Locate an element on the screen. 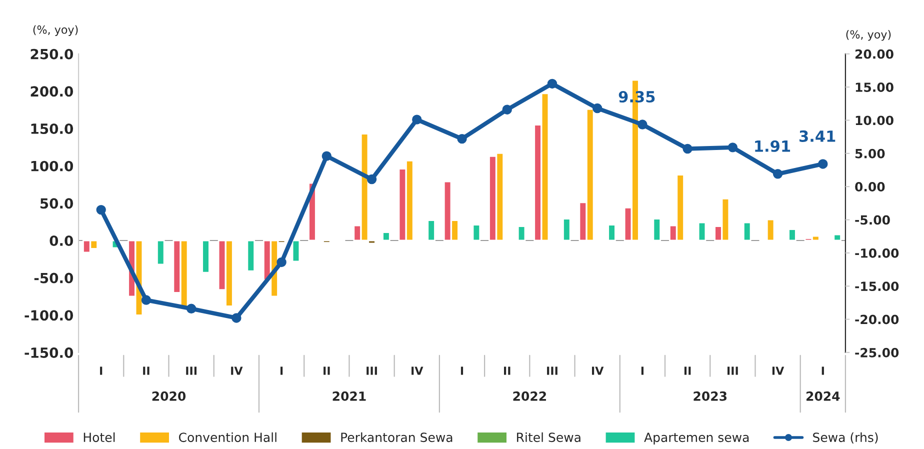 The width and height of the screenshot is (924, 449). y2-tick-label: 10.00 is located at coordinates (875, 121).